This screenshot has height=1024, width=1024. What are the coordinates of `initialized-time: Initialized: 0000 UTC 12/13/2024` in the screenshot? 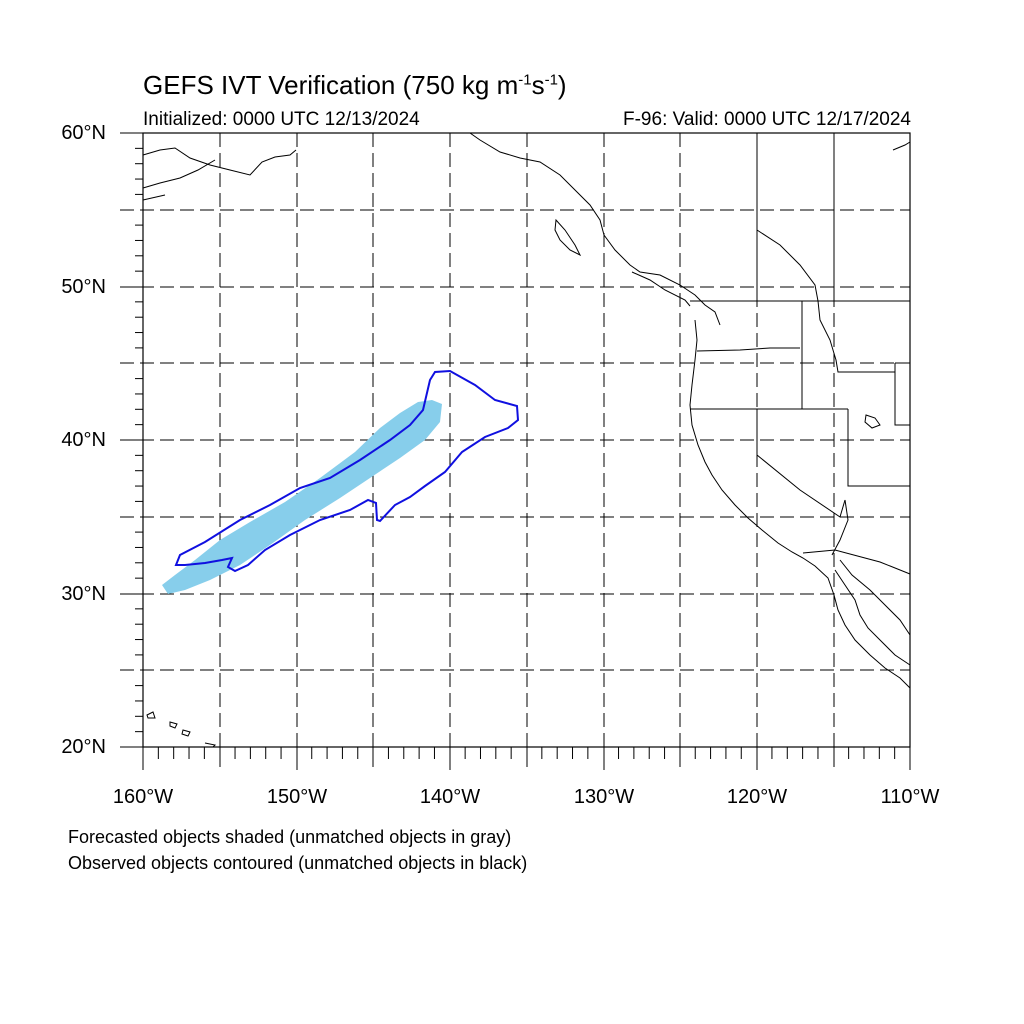 It's located at (281, 119).